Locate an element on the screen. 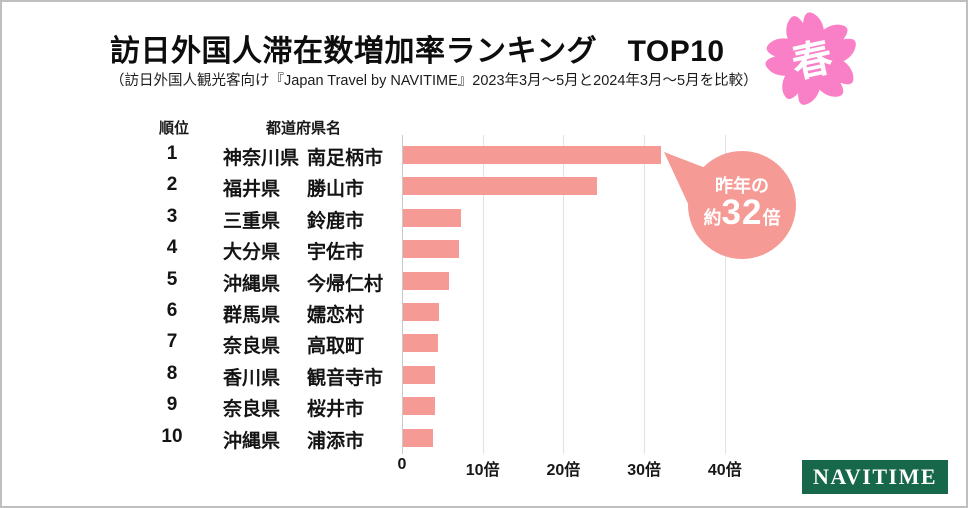 The height and width of the screenshot is (508, 968). rank-cell: 1 is located at coordinates (172, 153).